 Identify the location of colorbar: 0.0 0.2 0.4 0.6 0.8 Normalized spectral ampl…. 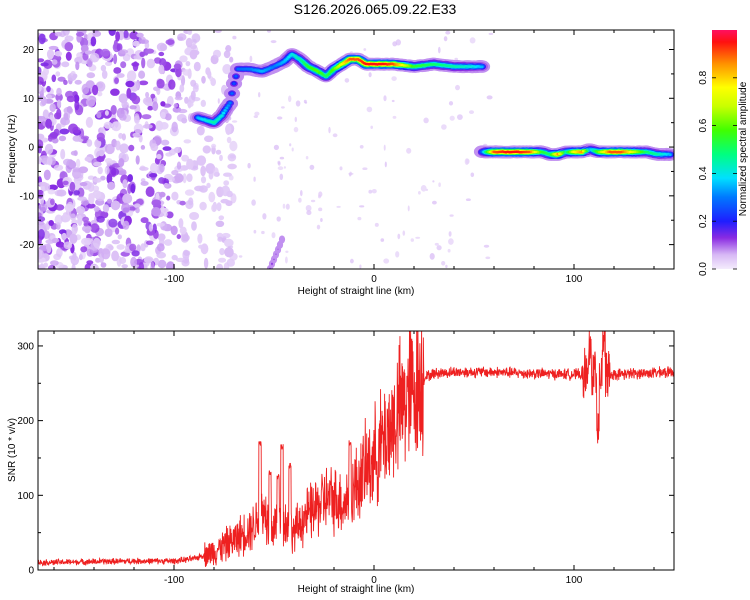
(723, 153).